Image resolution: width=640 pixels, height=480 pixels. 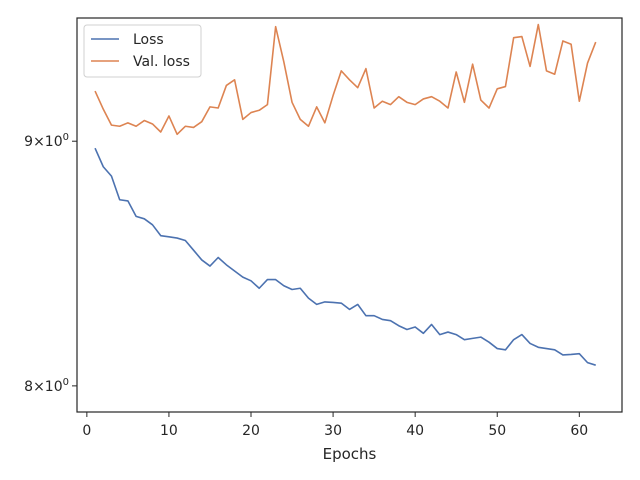 What do you see at coordinates (46, 141) in the screenshot?
I see `y-tick-label: 9×100` at bounding box center [46, 141].